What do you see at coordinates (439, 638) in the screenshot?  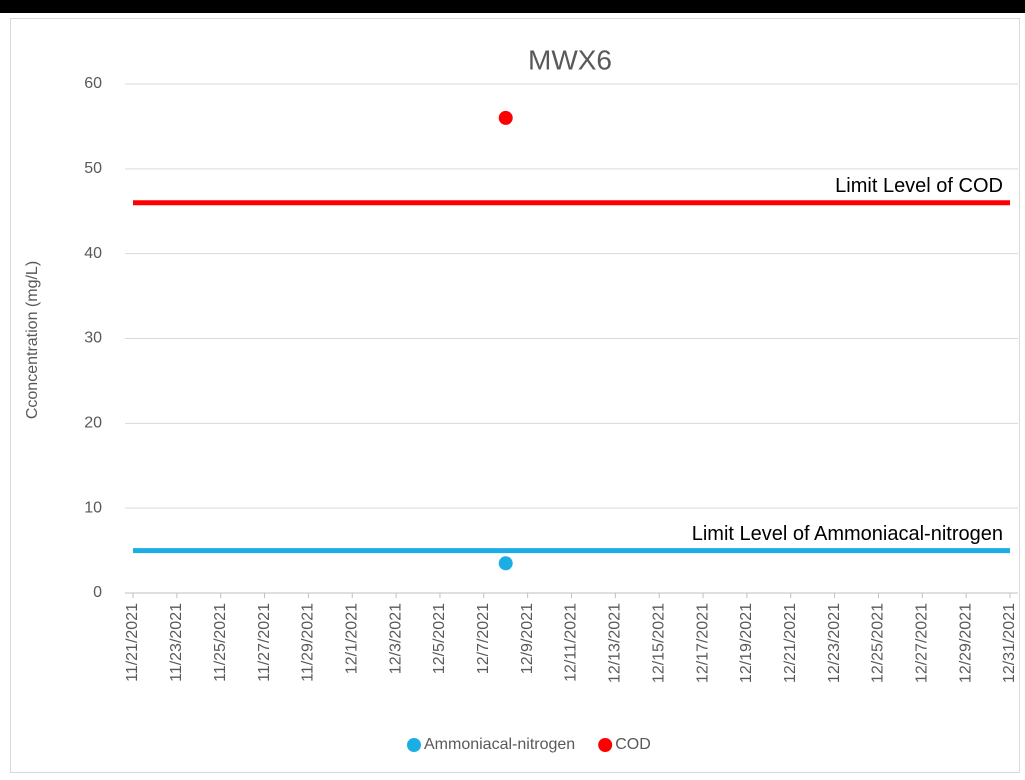 I see `x-tick-label: 12/5/2021` at bounding box center [439, 638].